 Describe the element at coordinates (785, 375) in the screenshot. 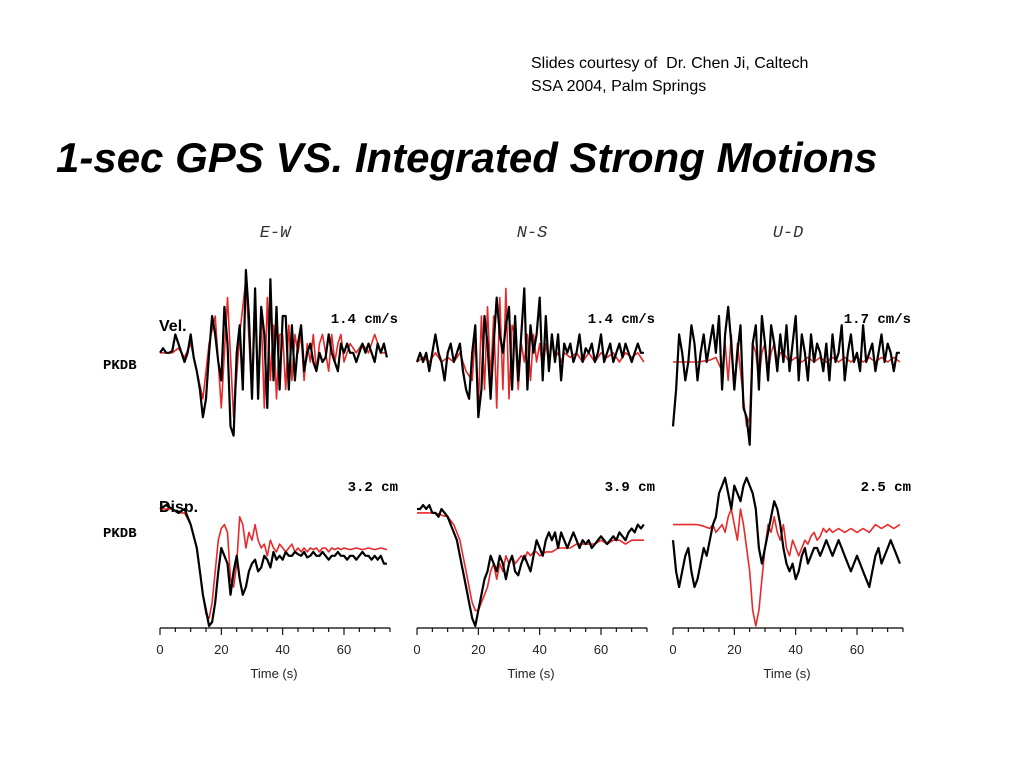

I see `trace-gps-vel-u-d` at that location.